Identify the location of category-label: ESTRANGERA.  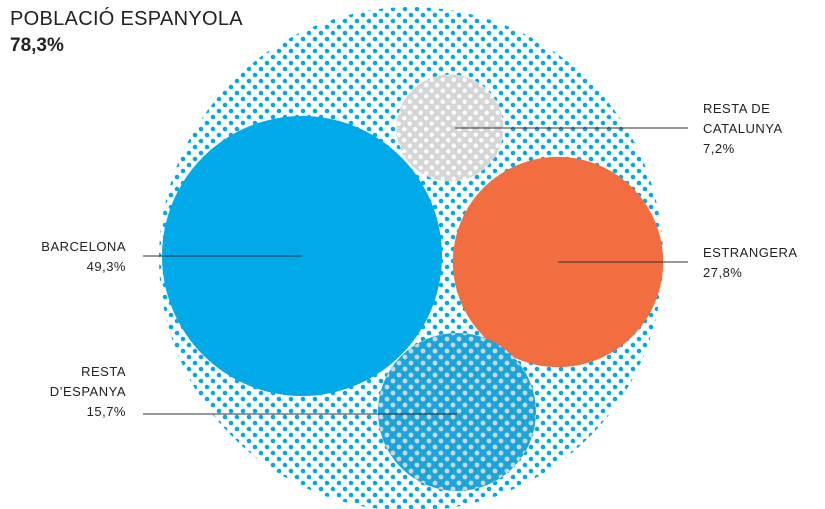
(750, 252).